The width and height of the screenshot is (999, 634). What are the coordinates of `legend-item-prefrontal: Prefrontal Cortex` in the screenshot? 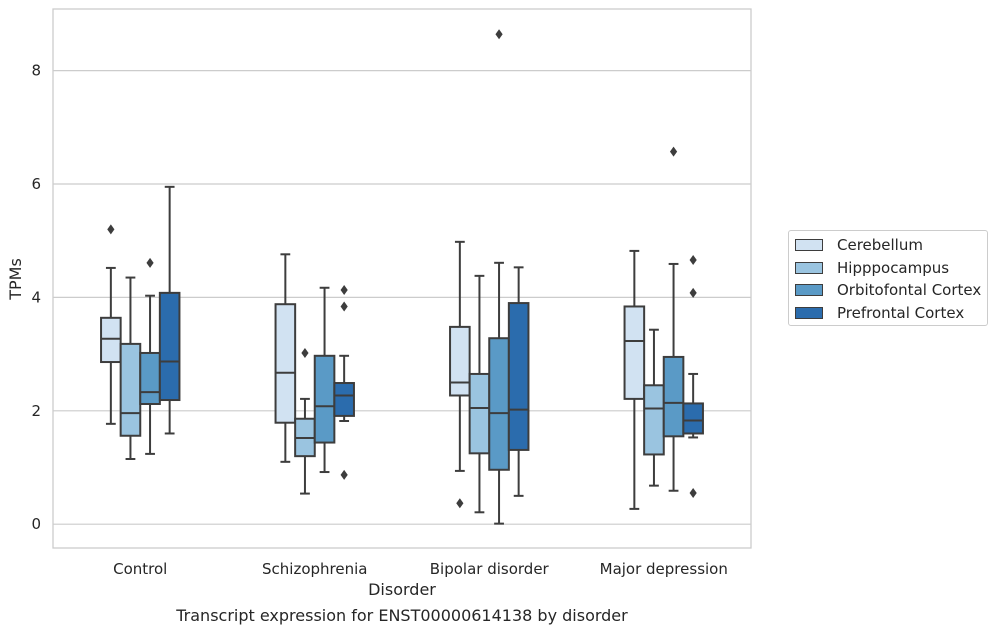 It's located at (879, 313).